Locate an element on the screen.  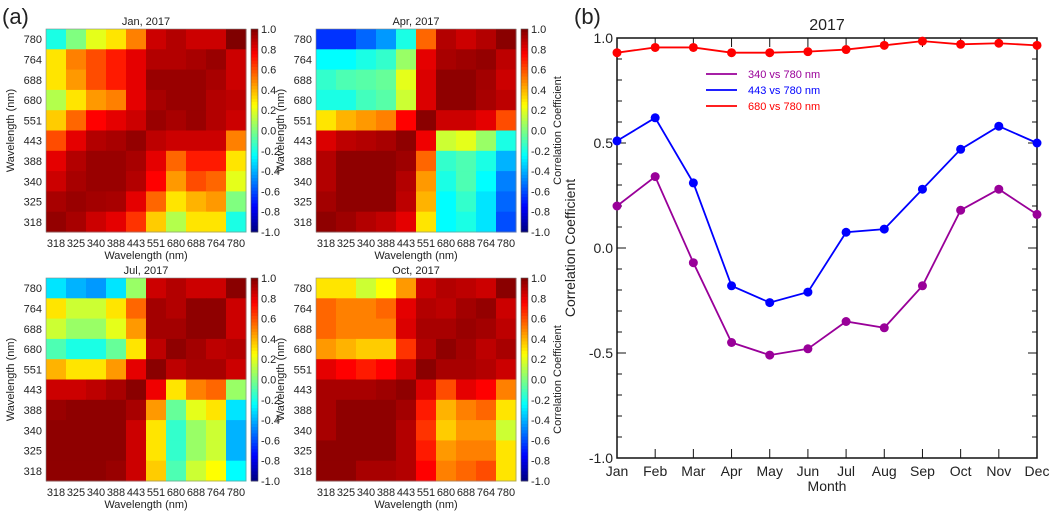
heatmap-title: Jan, 2017 is located at coordinates (146, 22).